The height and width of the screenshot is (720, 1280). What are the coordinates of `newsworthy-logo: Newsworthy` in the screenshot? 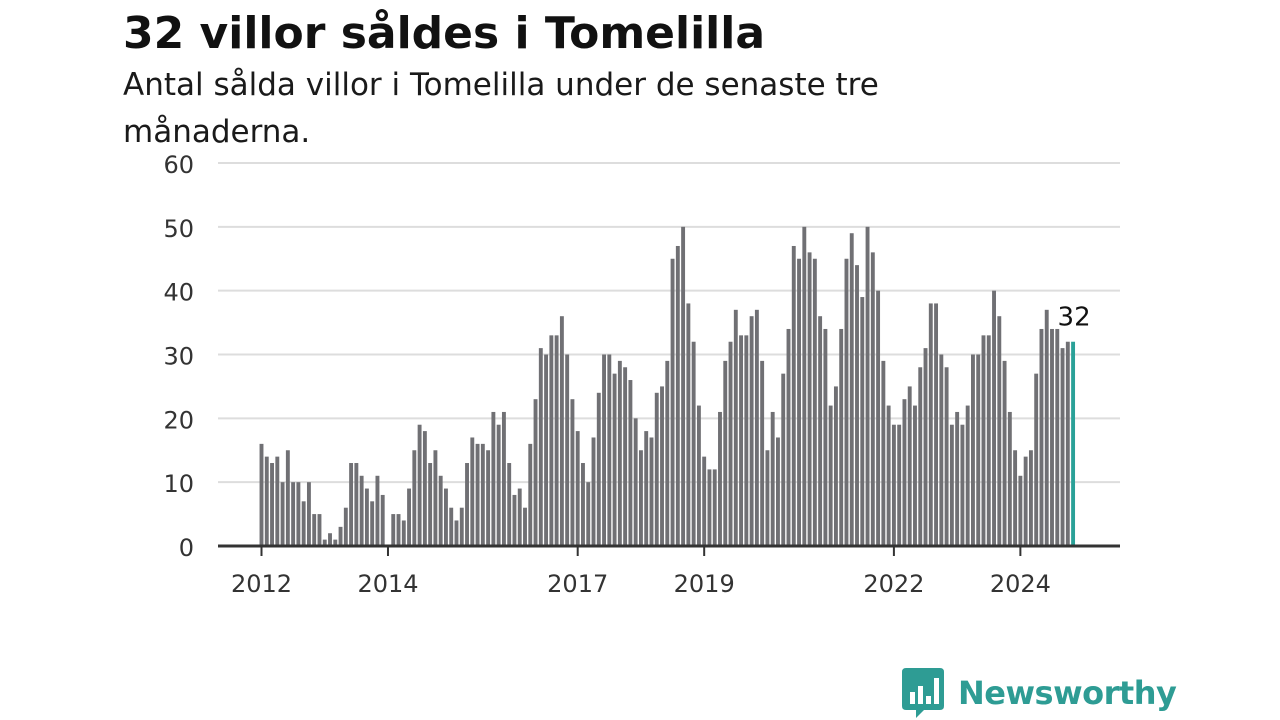 It's located at (1039, 693).